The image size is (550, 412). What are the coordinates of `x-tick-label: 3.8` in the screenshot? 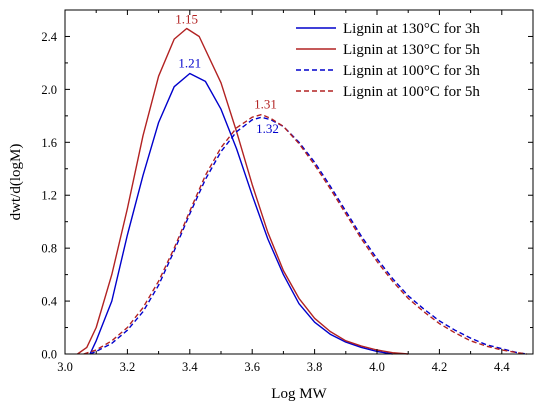 It's located at (315, 367).